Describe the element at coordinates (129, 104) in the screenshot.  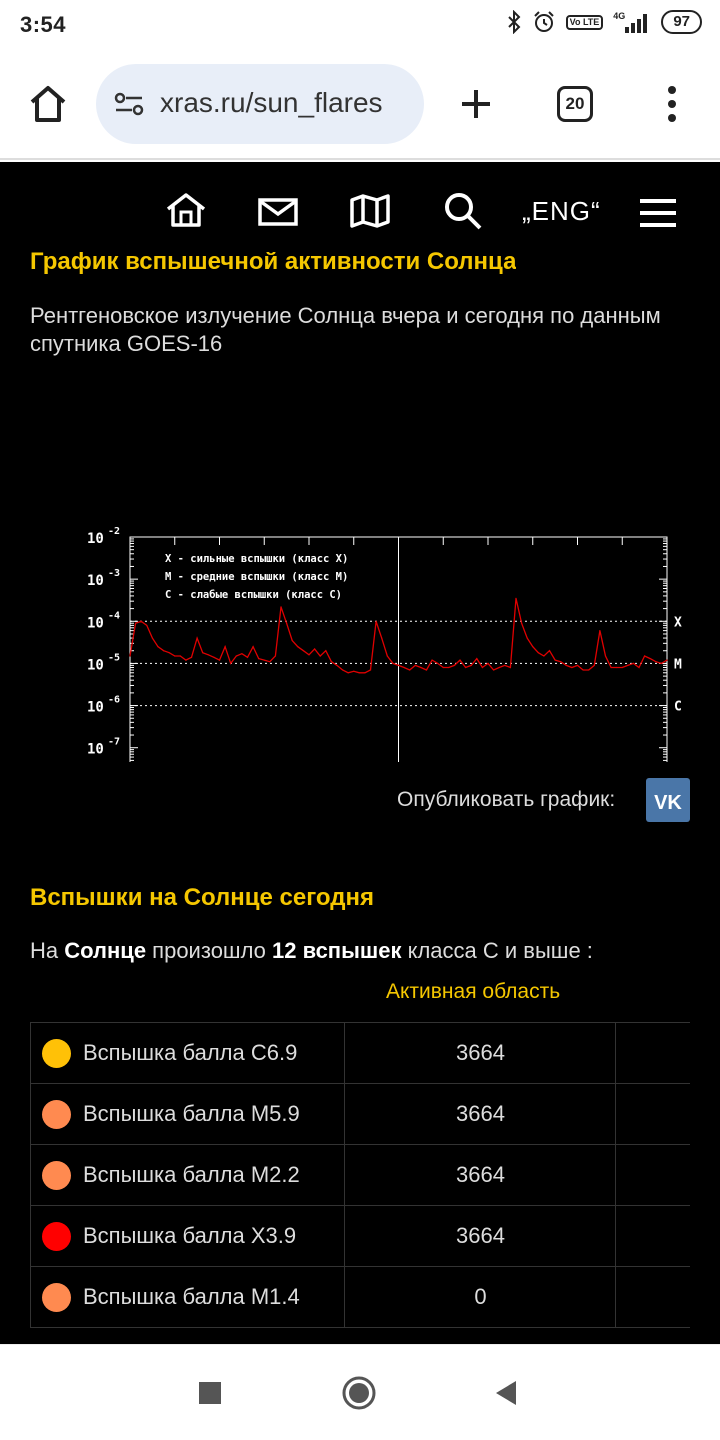
I see `site-settings-icon` at that location.